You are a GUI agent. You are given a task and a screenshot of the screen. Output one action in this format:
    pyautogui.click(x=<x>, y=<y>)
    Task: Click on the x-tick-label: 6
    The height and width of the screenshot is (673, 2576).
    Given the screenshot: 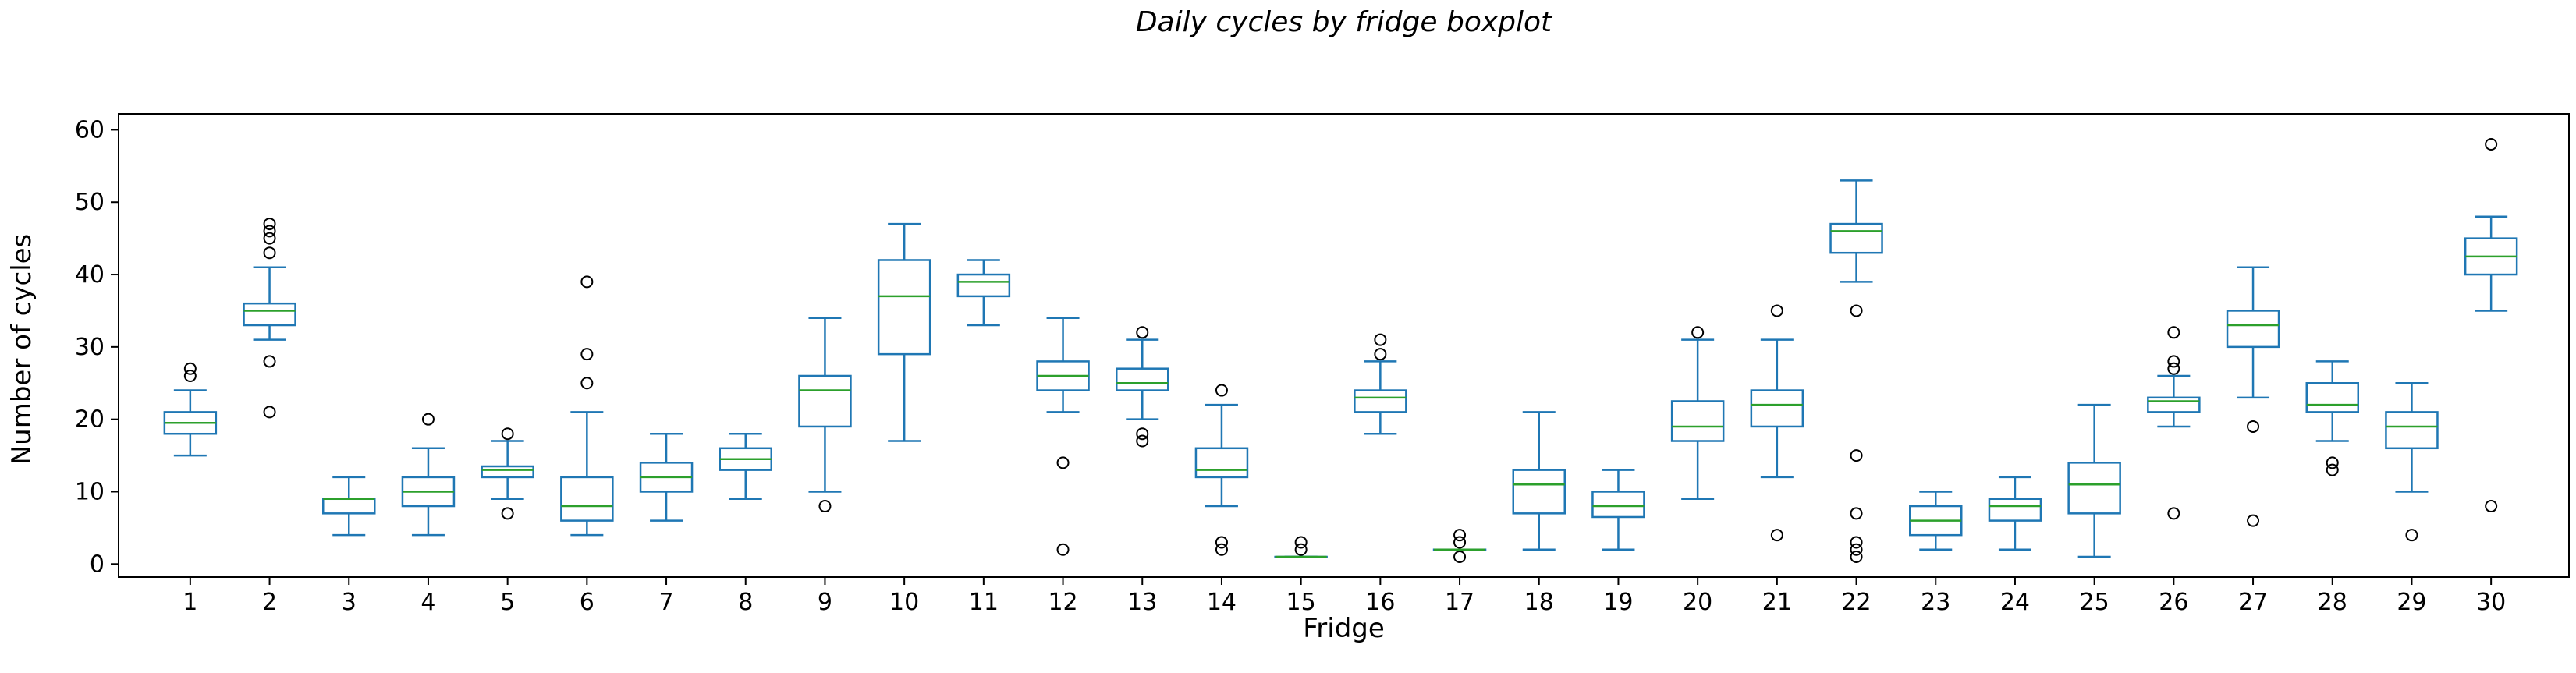 What is the action you would take?
    pyautogui.click(x=587, y=603)
    